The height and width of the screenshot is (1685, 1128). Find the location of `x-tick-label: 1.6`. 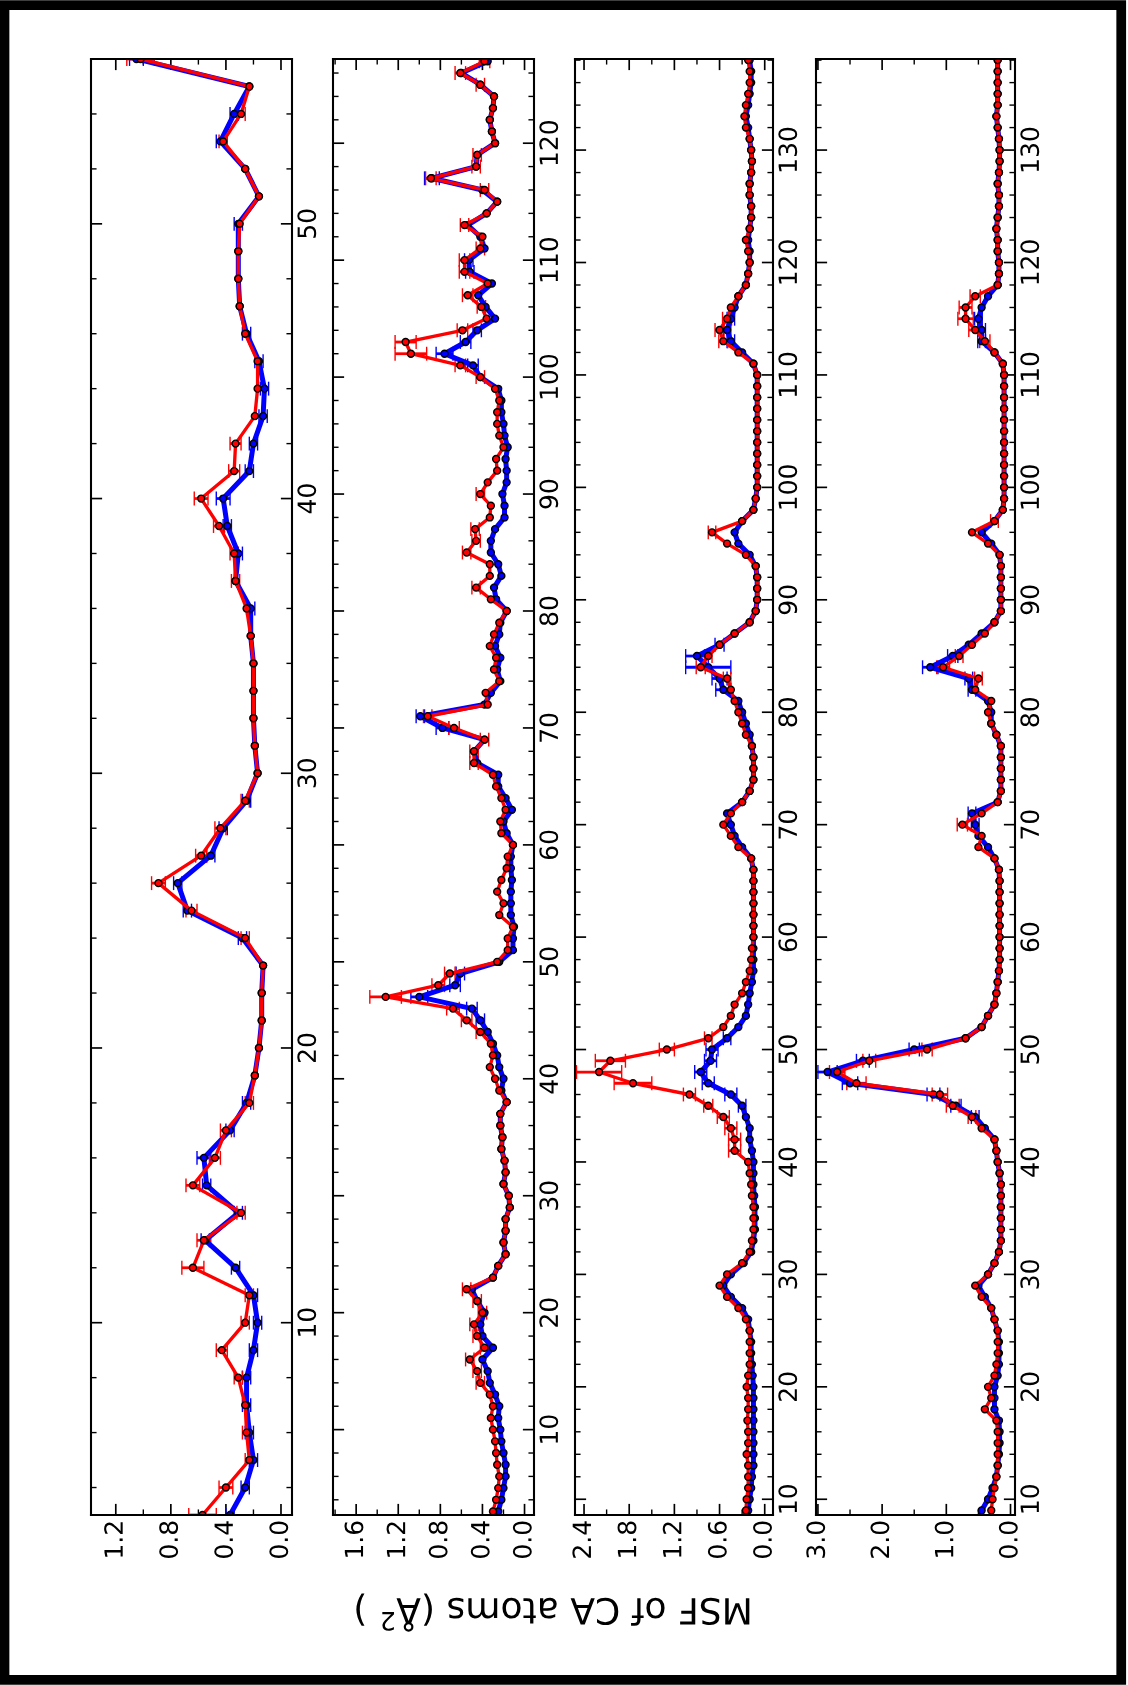

x-tick-label: 1.6 is located at coordinates (354, 1539).